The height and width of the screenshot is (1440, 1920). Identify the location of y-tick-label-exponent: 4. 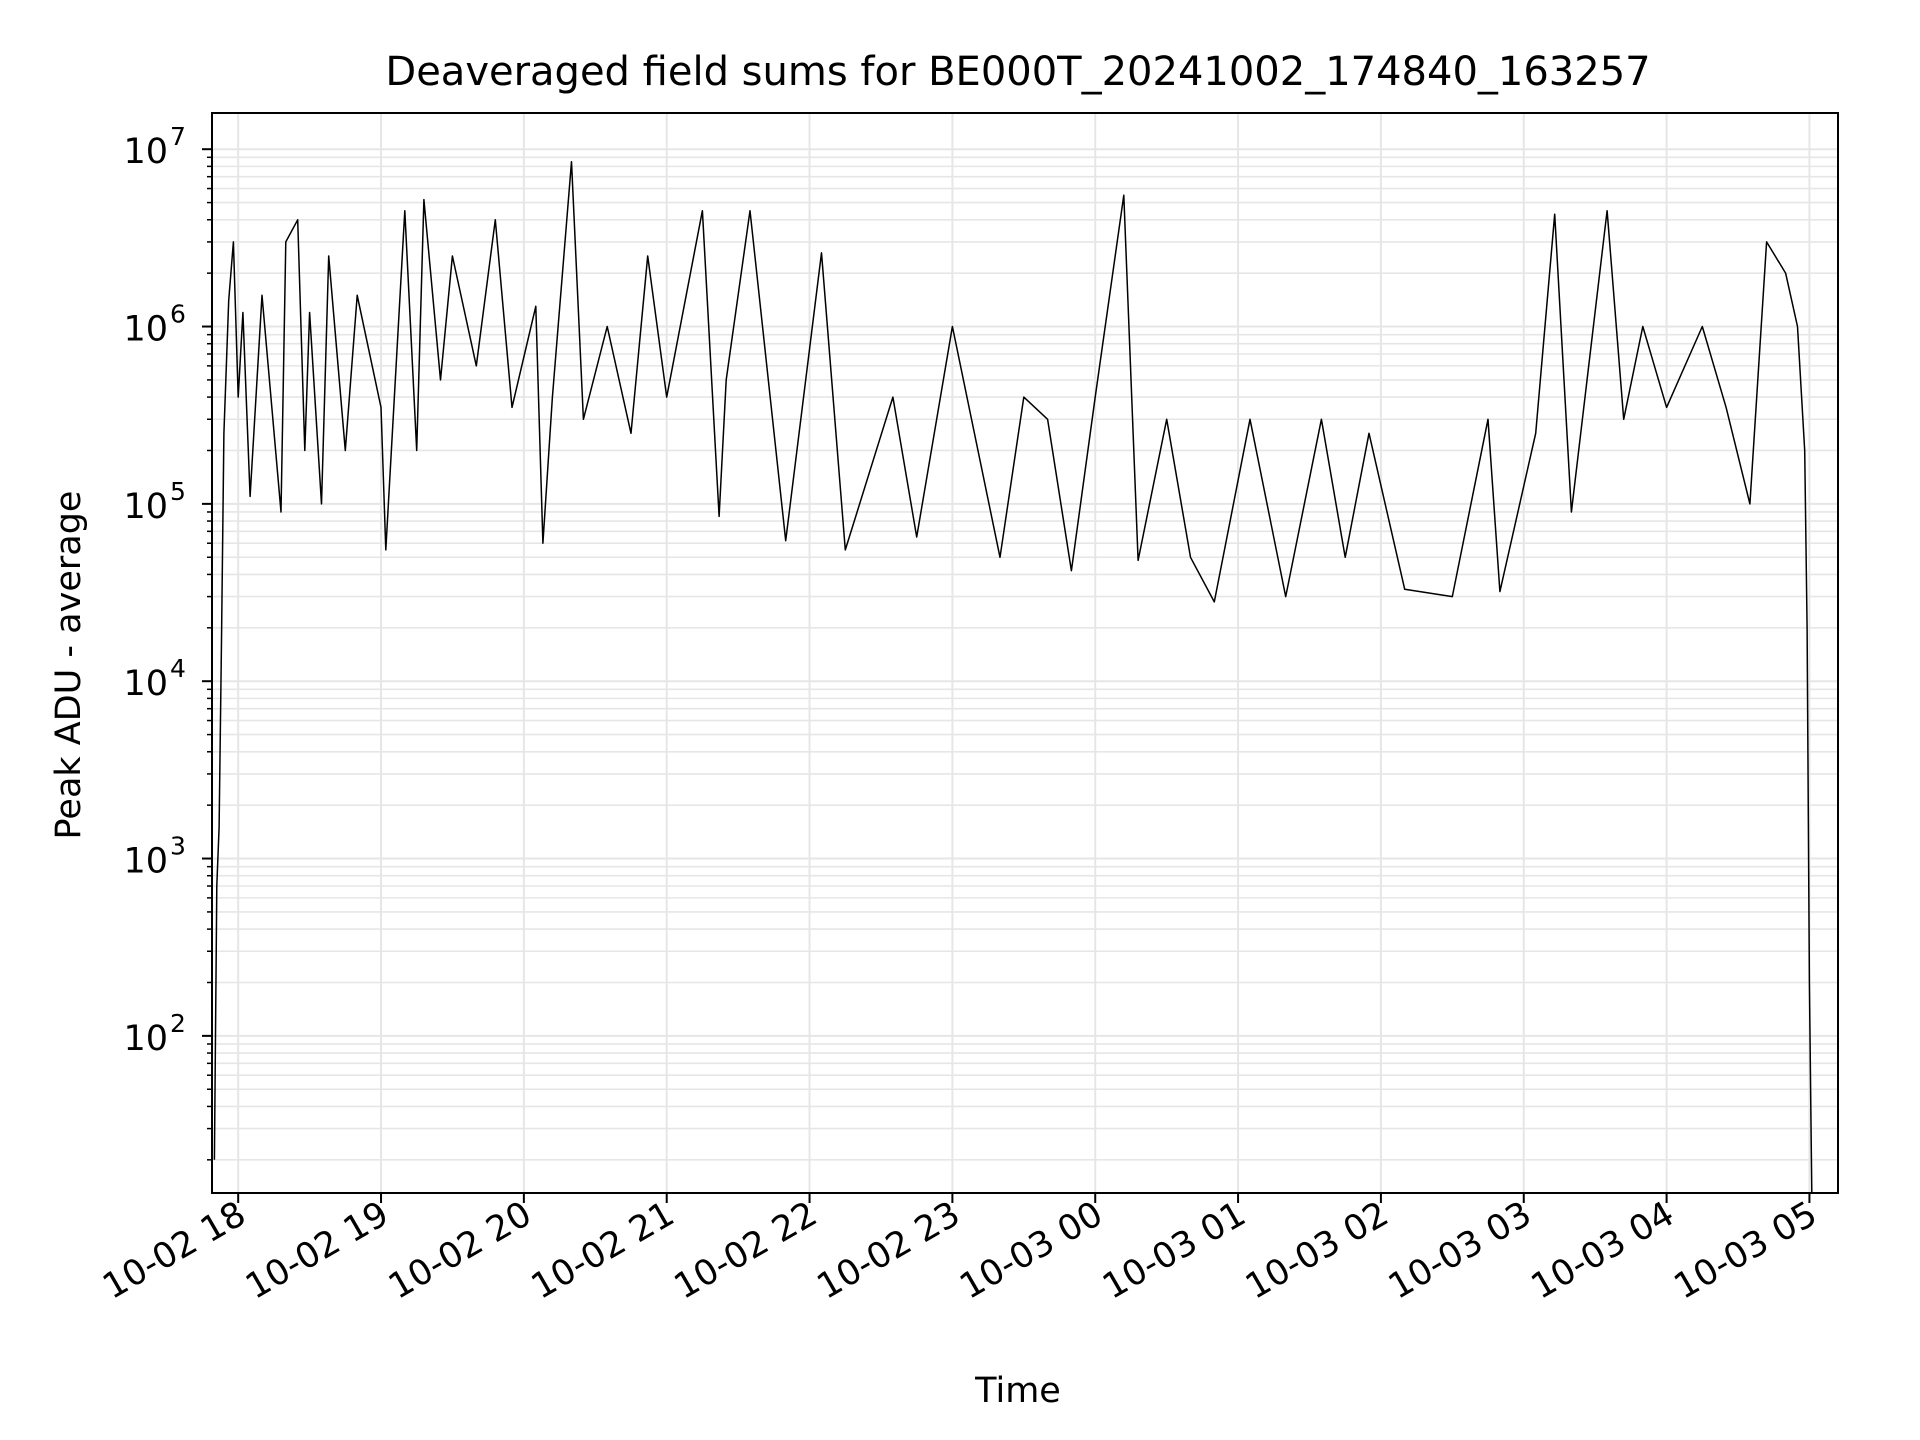
(178, 668).